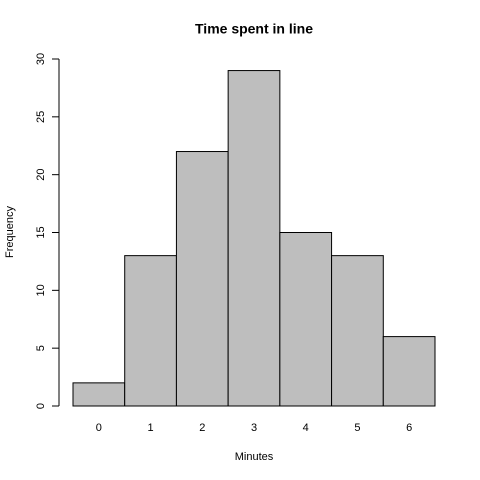 Image resolution: width=480 pixels, height=480 pixels. I want to click on x-tick-label: 6, so click(409, 428).